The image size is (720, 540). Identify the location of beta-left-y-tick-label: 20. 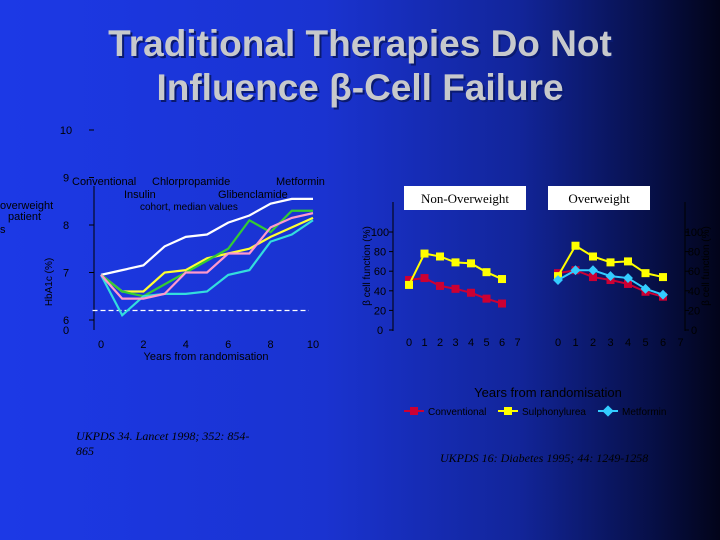
(380, 311).